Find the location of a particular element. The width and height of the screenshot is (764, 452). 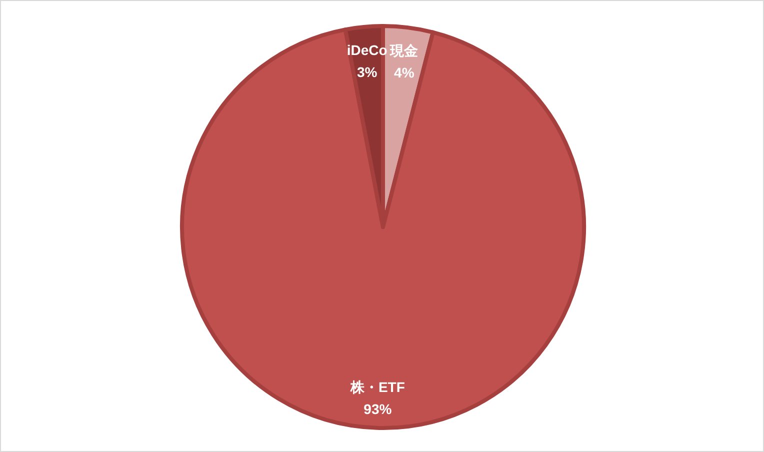

data-label: 3% is located at coordinates (367, 72).